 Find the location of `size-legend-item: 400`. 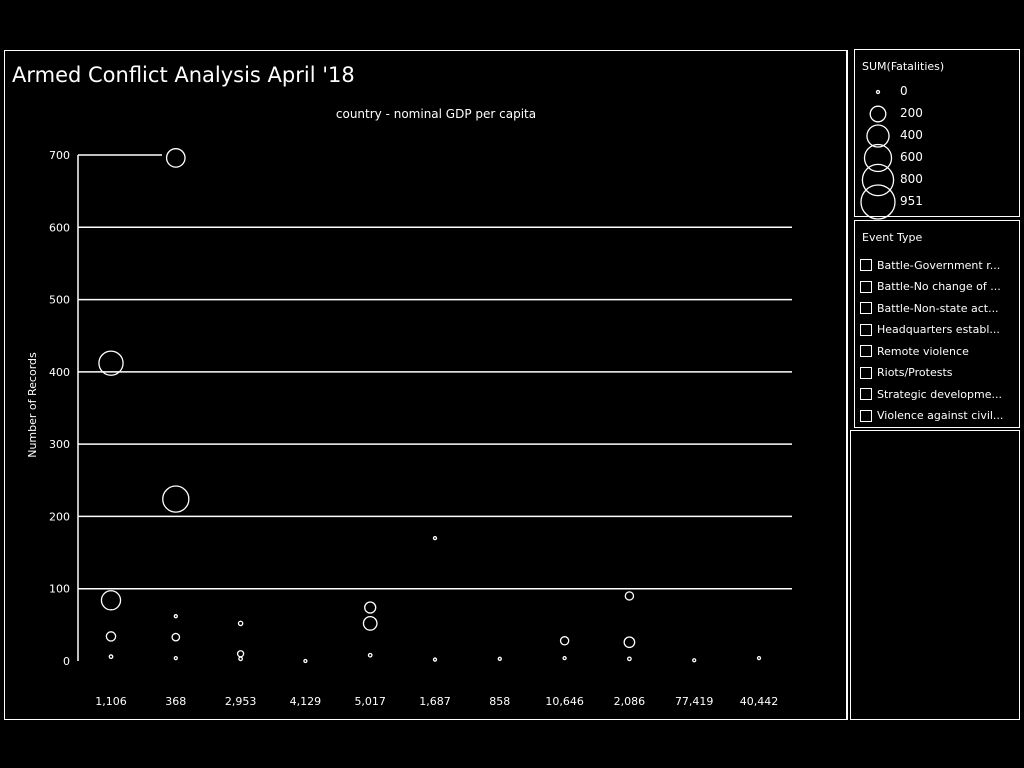

size-legend-item: 400 is located at coordinates (938, 136).